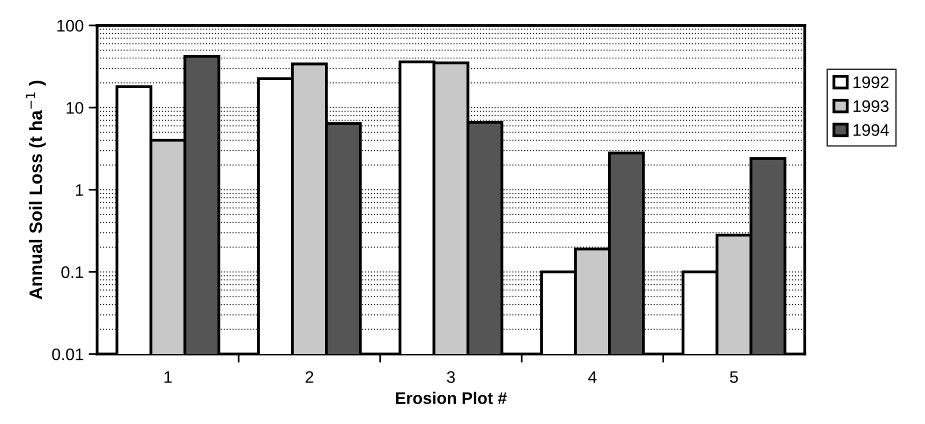 This screenshot has width=925, height=424. I want to click on x-tick-label: 2, so click(310, 377).